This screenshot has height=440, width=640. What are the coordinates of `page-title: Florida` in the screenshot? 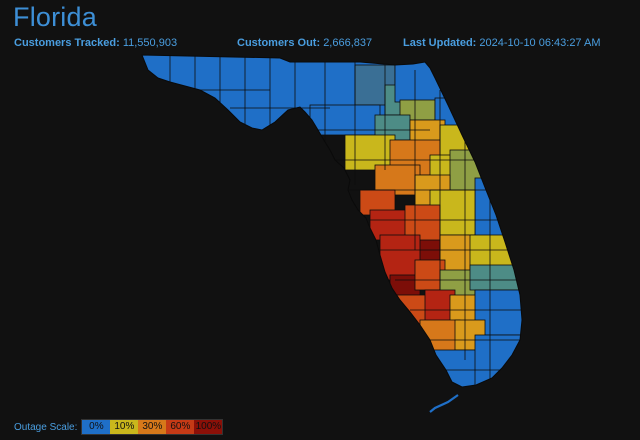 It's located at (55, 17).